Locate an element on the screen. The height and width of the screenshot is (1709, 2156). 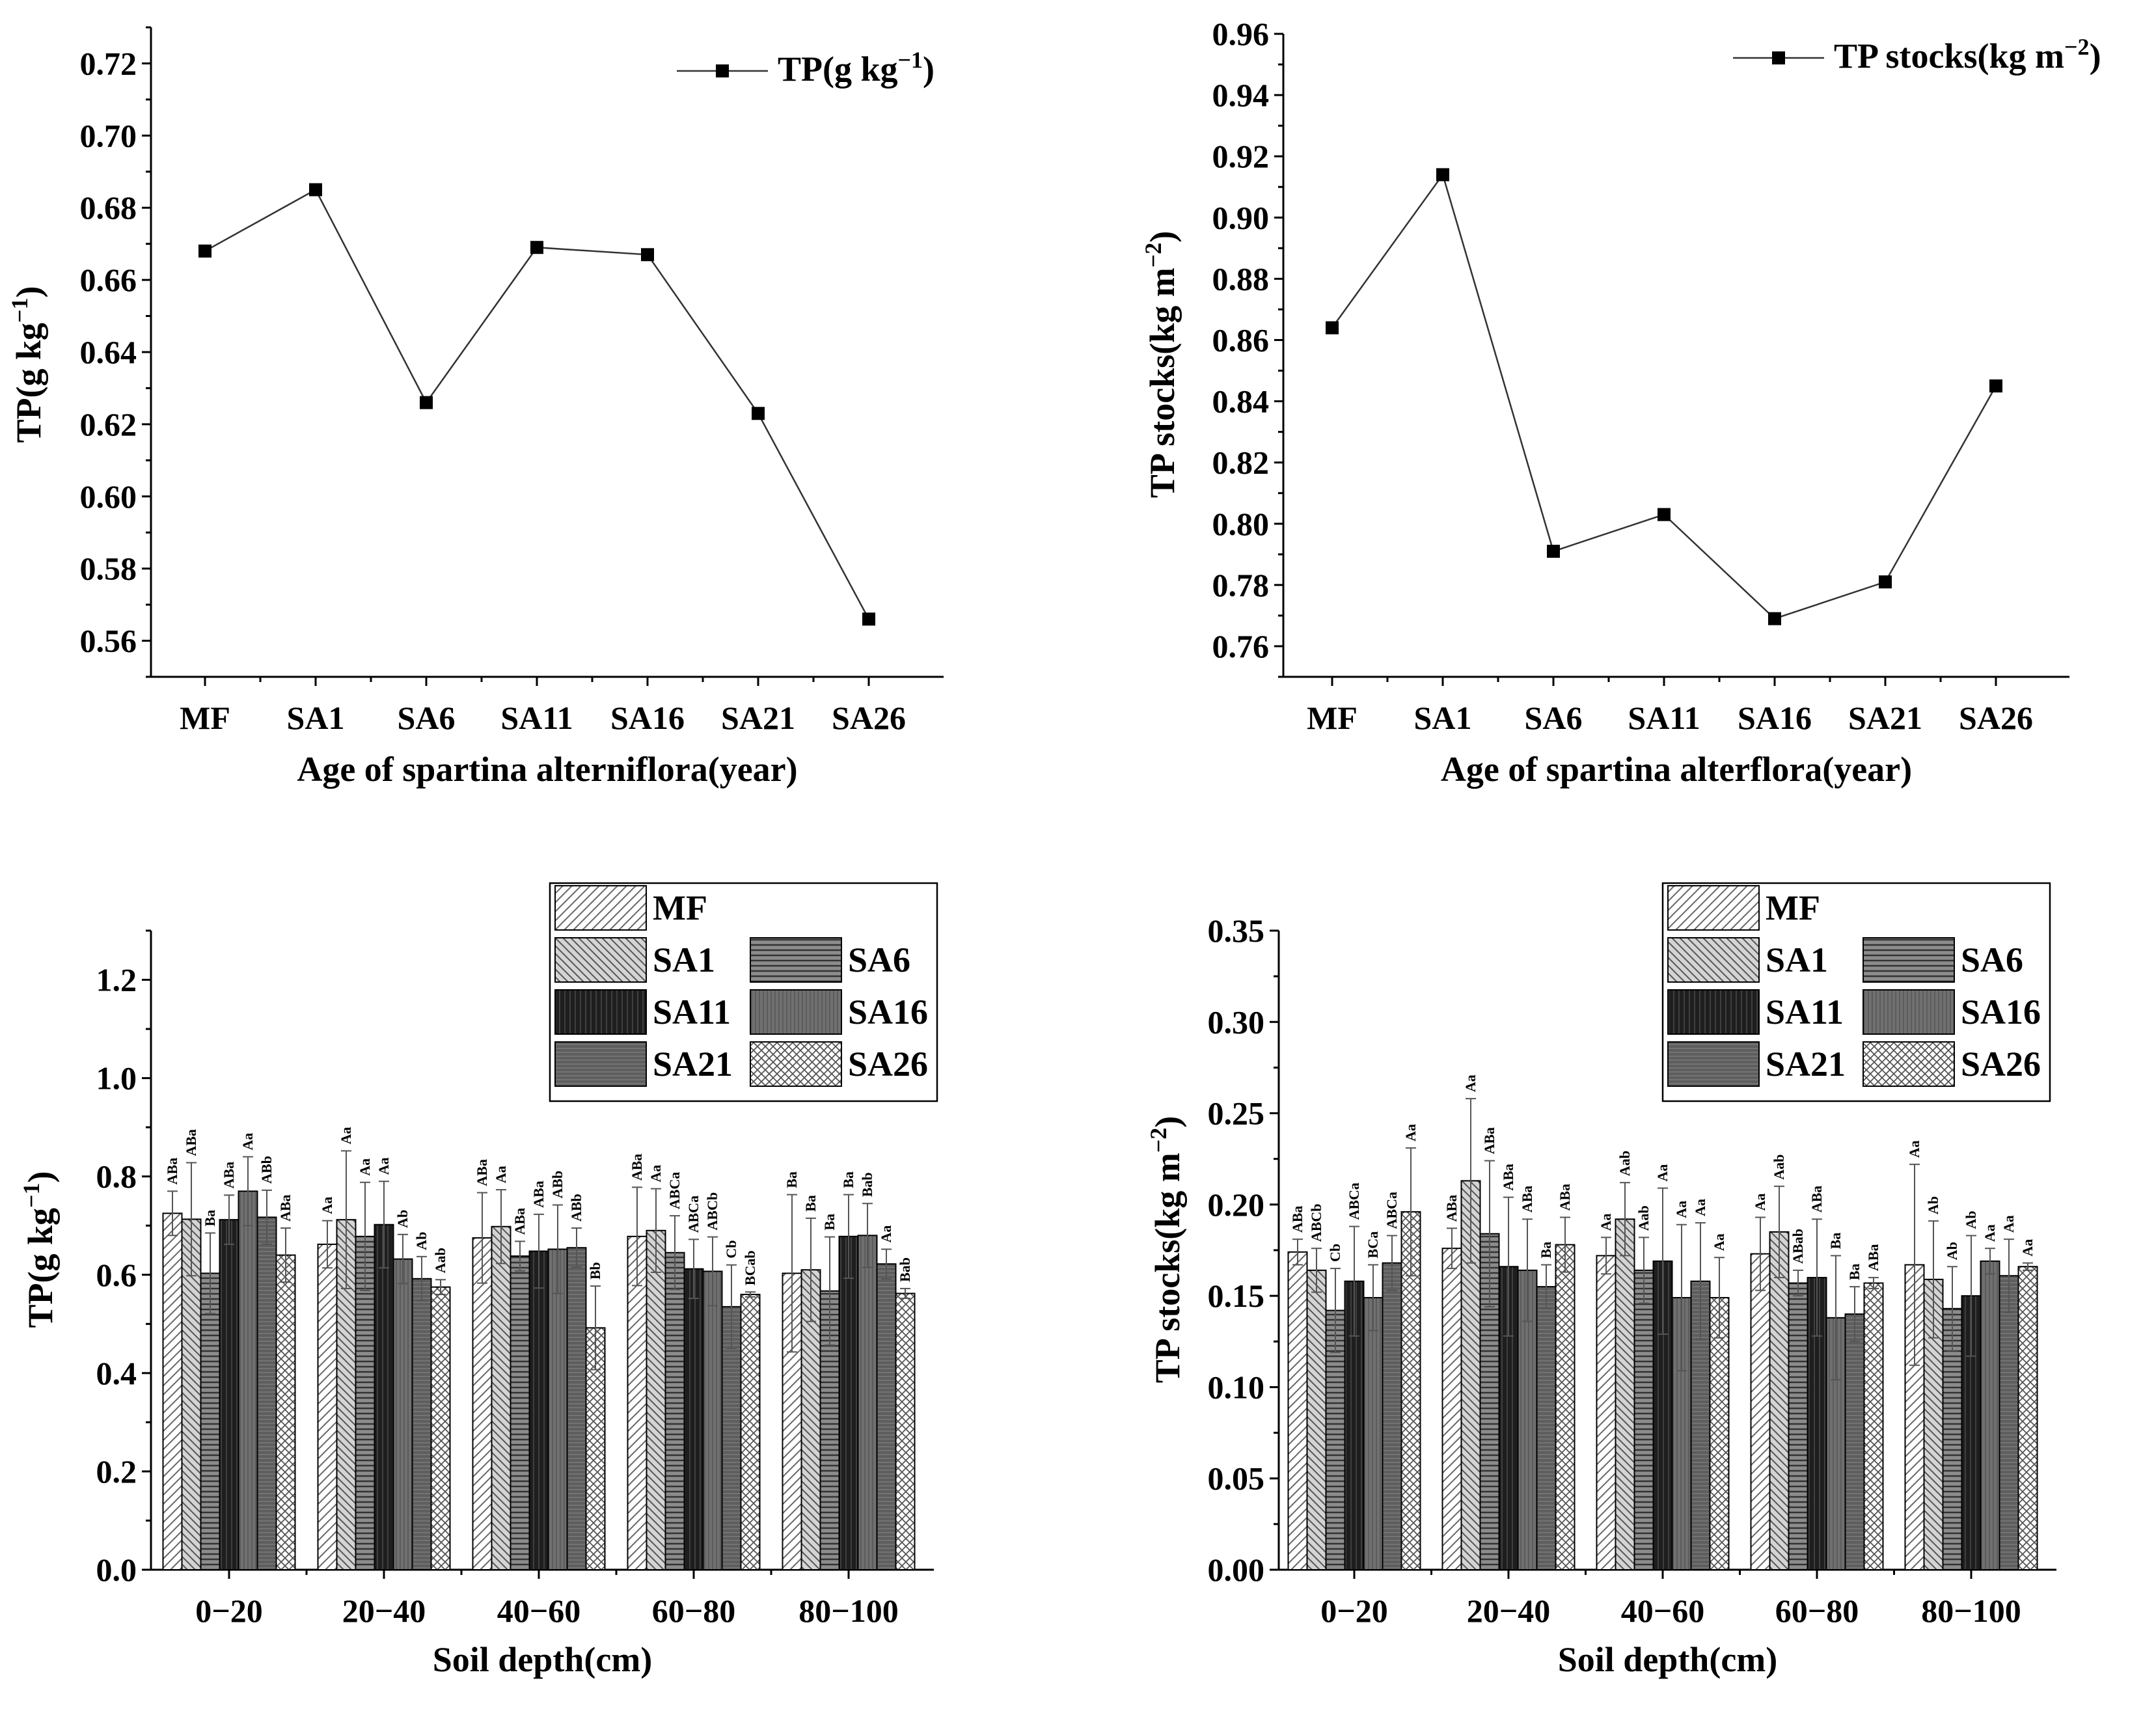
x-axis-title: Age of spartina alterniflora(year) is located at coordinates (547, 769).